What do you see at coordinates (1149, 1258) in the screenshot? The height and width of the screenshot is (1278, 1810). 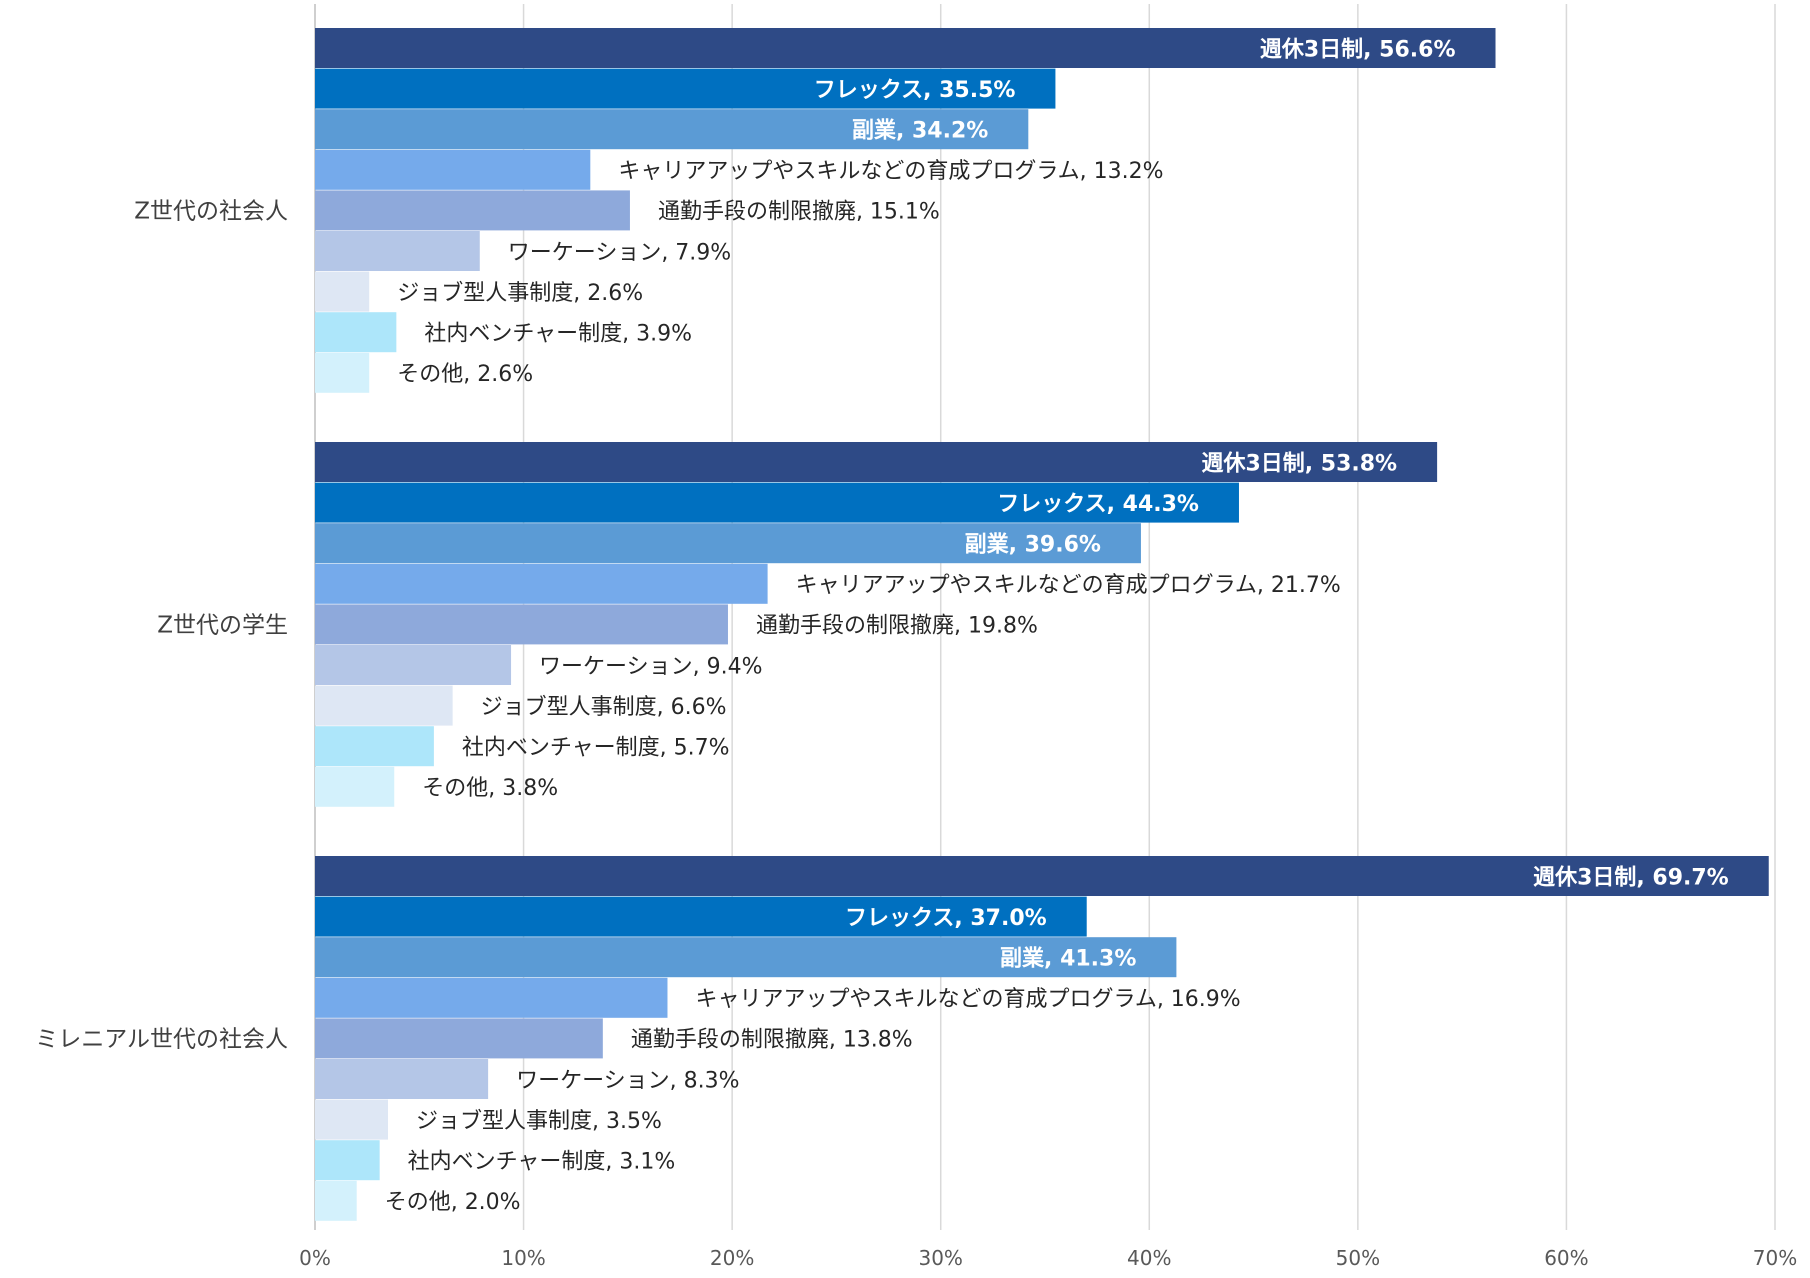 I see `x-tick-label: 40%` at bounding box center [1149, 1258].